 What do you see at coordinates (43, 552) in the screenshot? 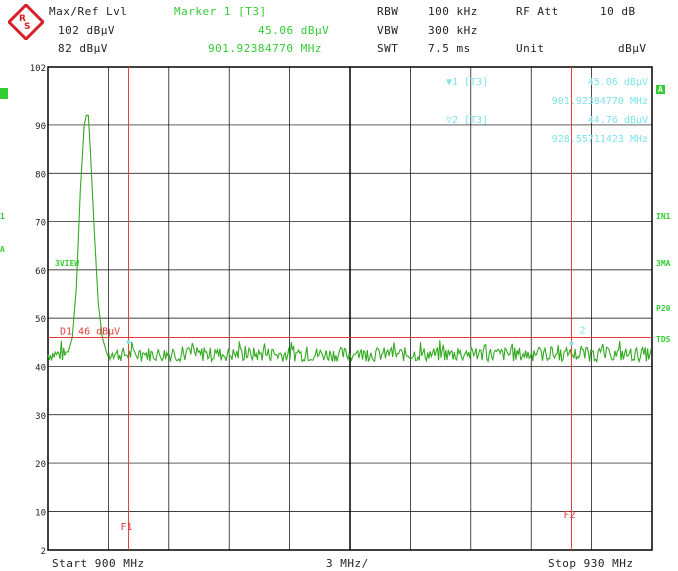
I see `y-tick-label: 2` at bounding box center [43, 552].